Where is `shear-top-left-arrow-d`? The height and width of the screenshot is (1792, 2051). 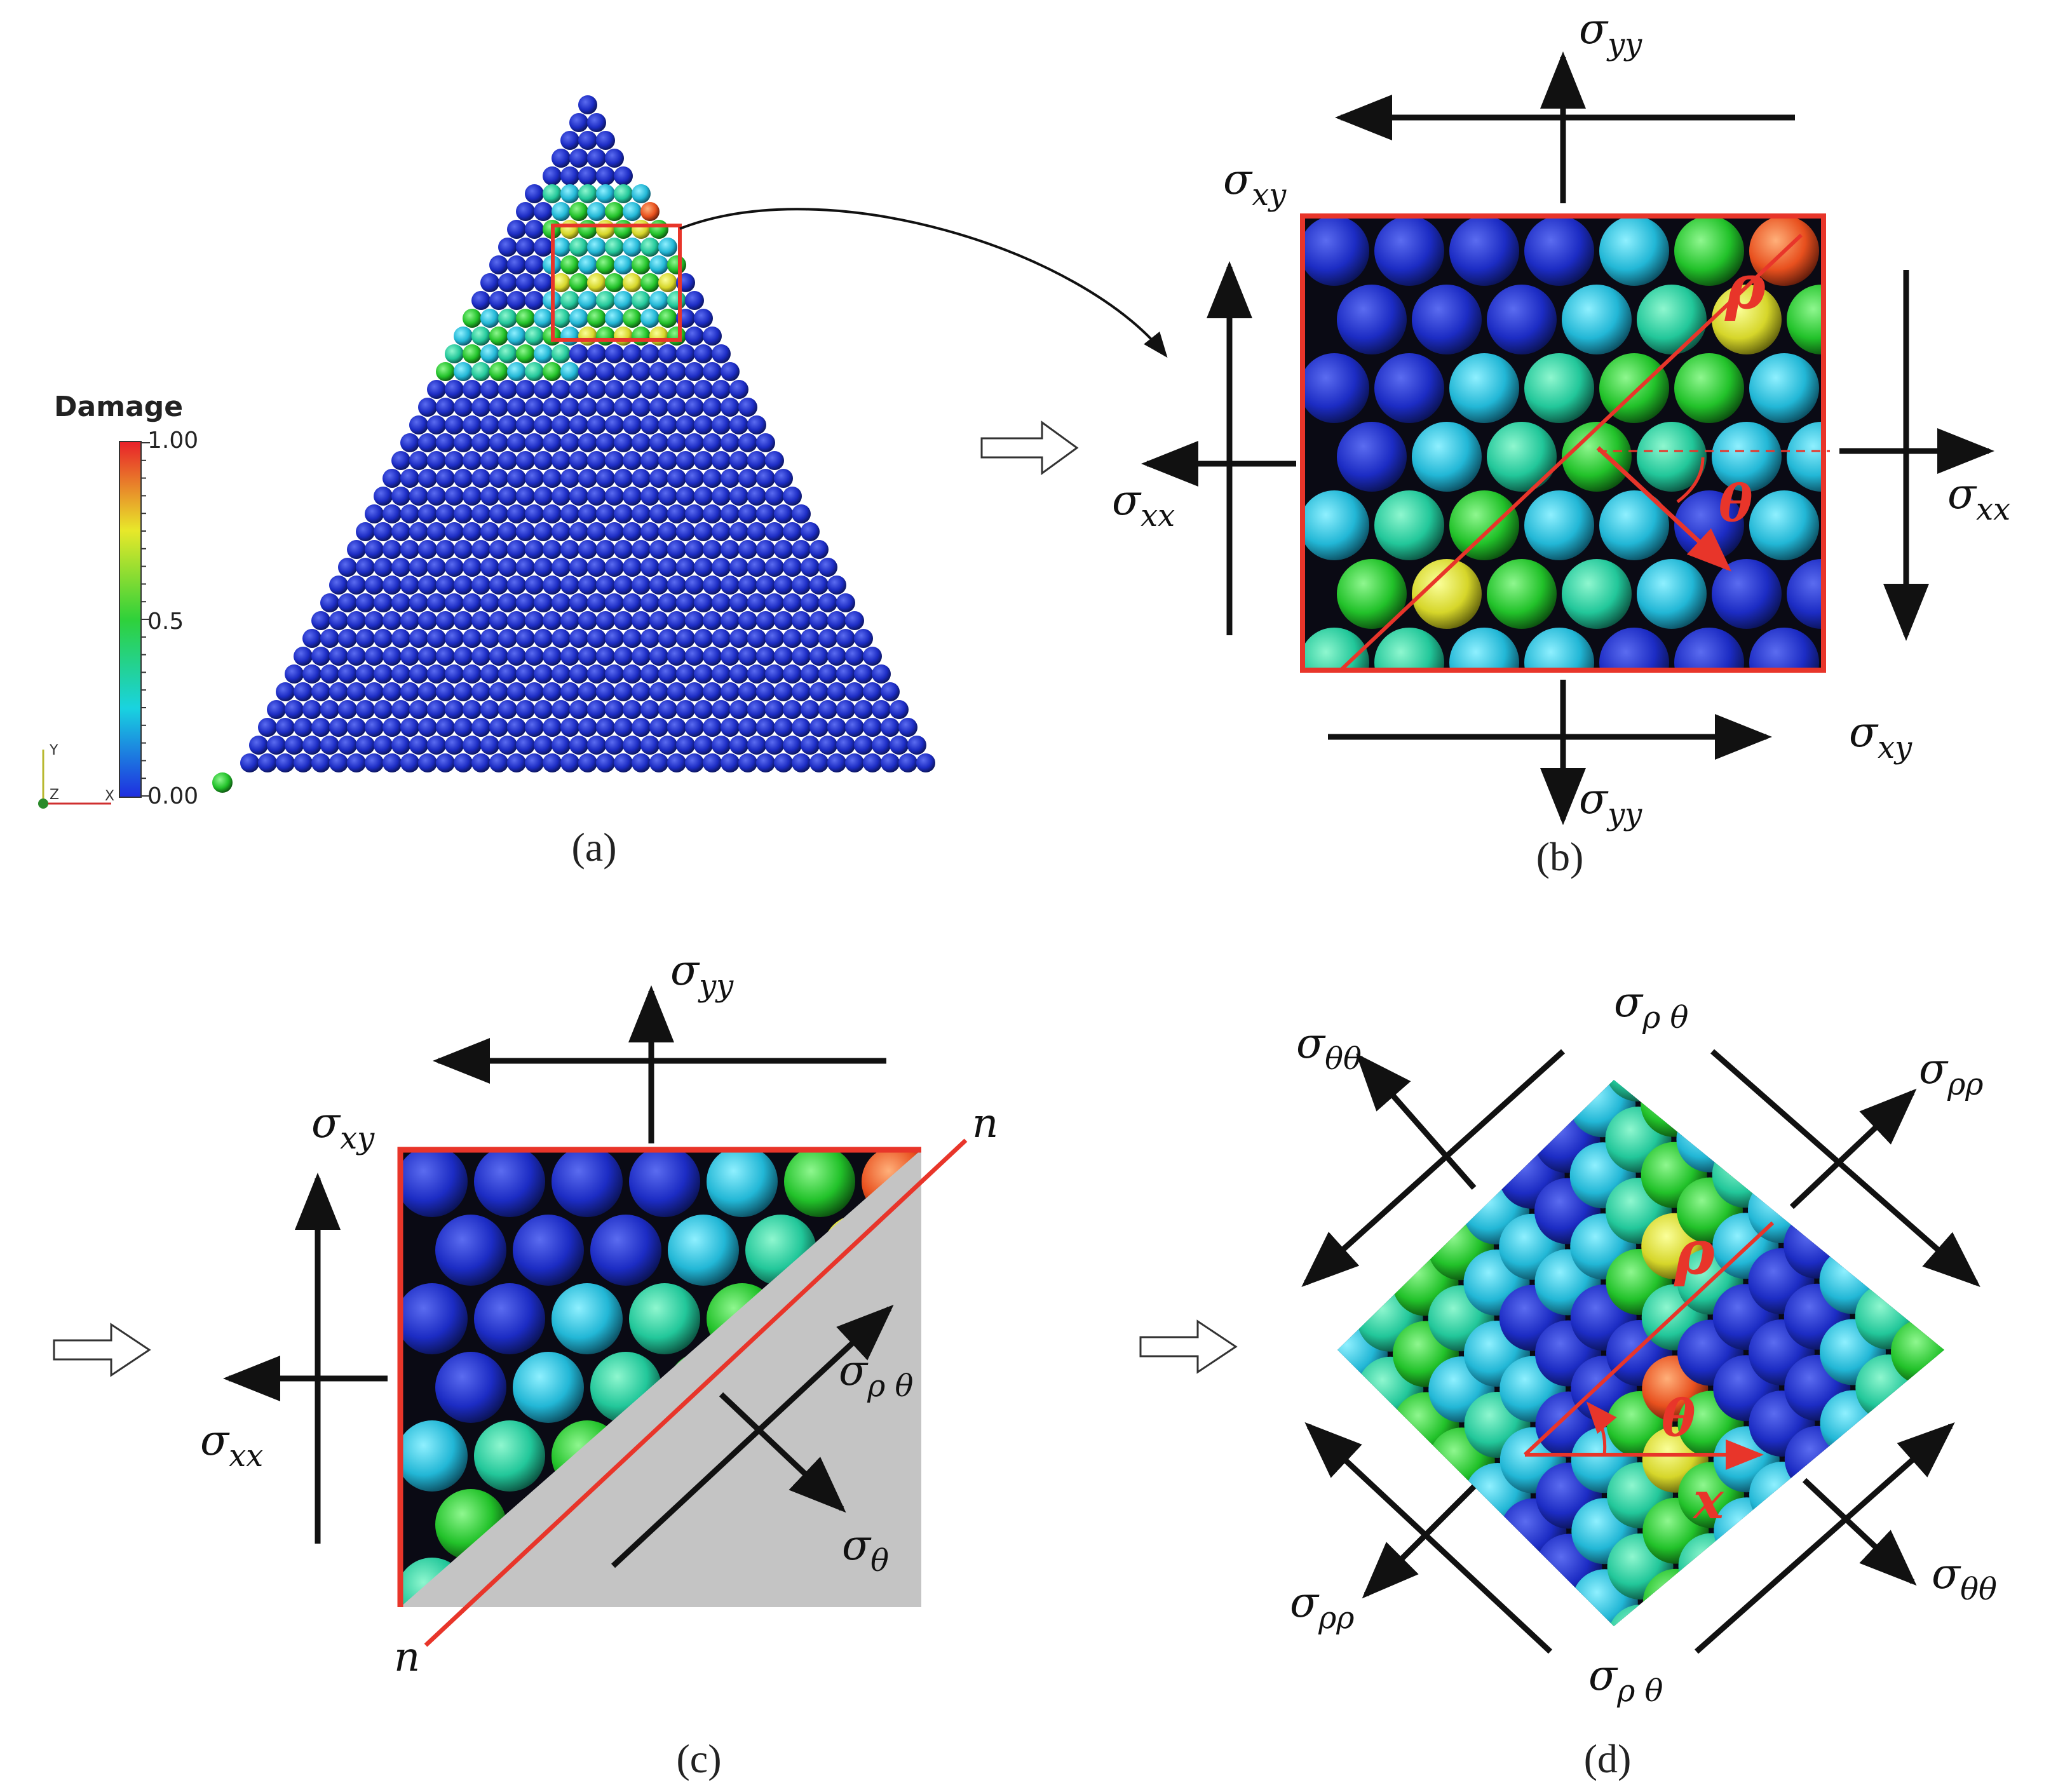
shear-top-left-arrow-d is located at coordinates (1433, 1168).